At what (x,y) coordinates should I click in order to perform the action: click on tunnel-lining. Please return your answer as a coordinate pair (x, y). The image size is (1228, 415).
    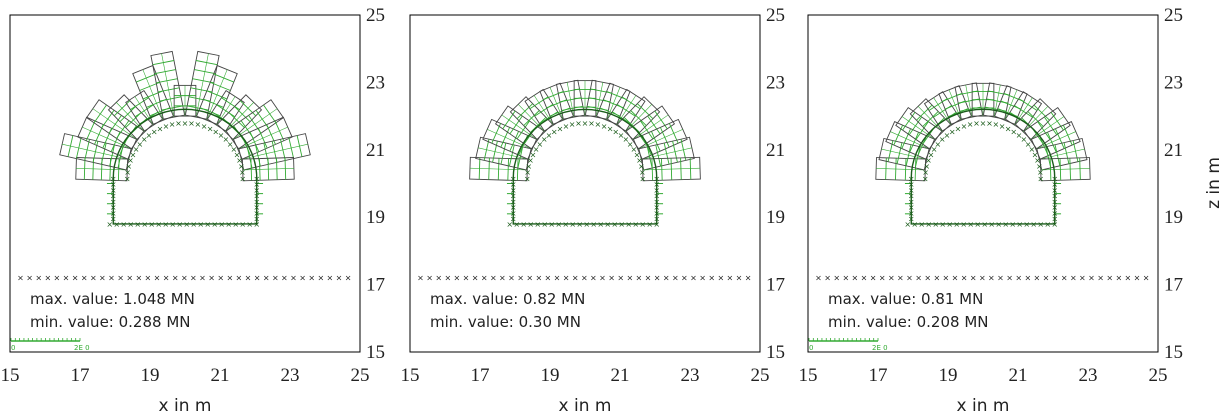
    Looking at the image, I should click on (983, 166).